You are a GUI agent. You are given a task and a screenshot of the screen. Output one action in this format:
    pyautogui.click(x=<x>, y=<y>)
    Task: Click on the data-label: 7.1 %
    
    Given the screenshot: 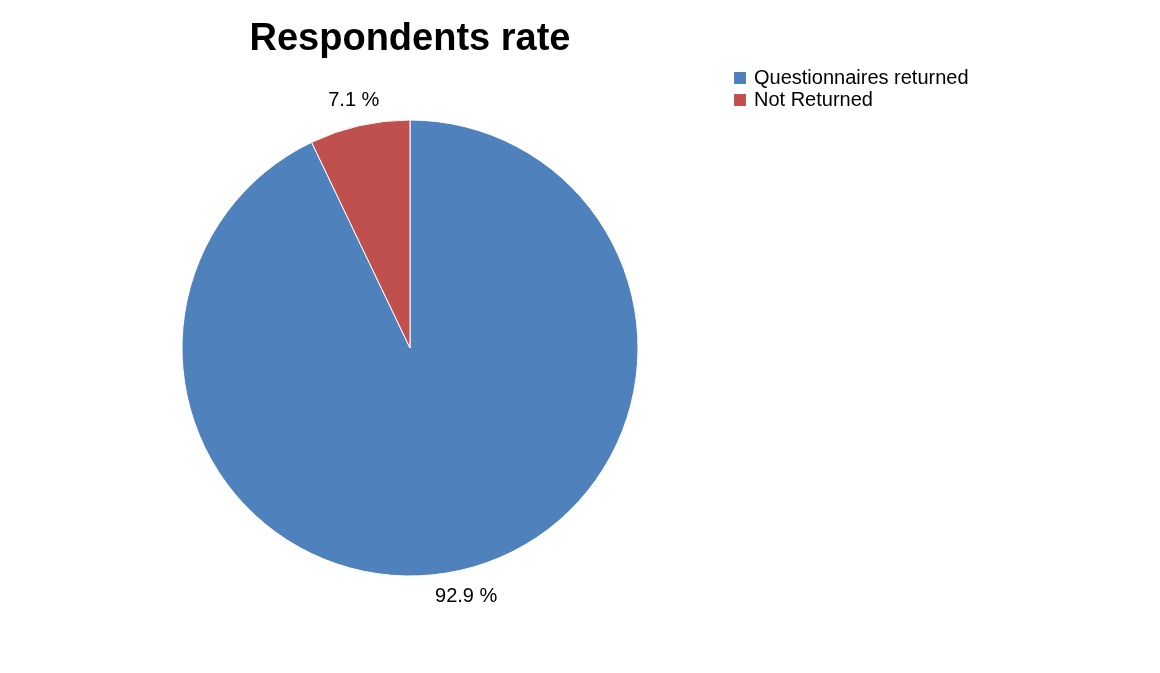 What is the action you would take?
    pyautogui.click(x=354, y=99)
    